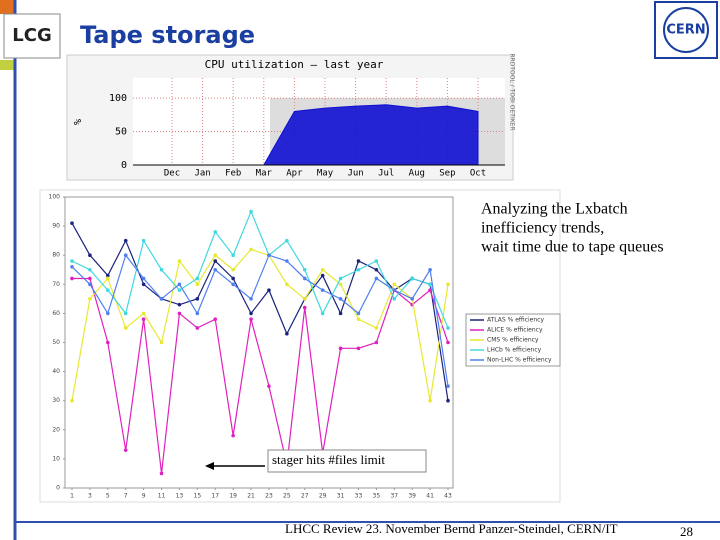 Image resolution: width=720 pixels, height=540 pixels. I want to click on logo-text: LCG, so click(31, 35).